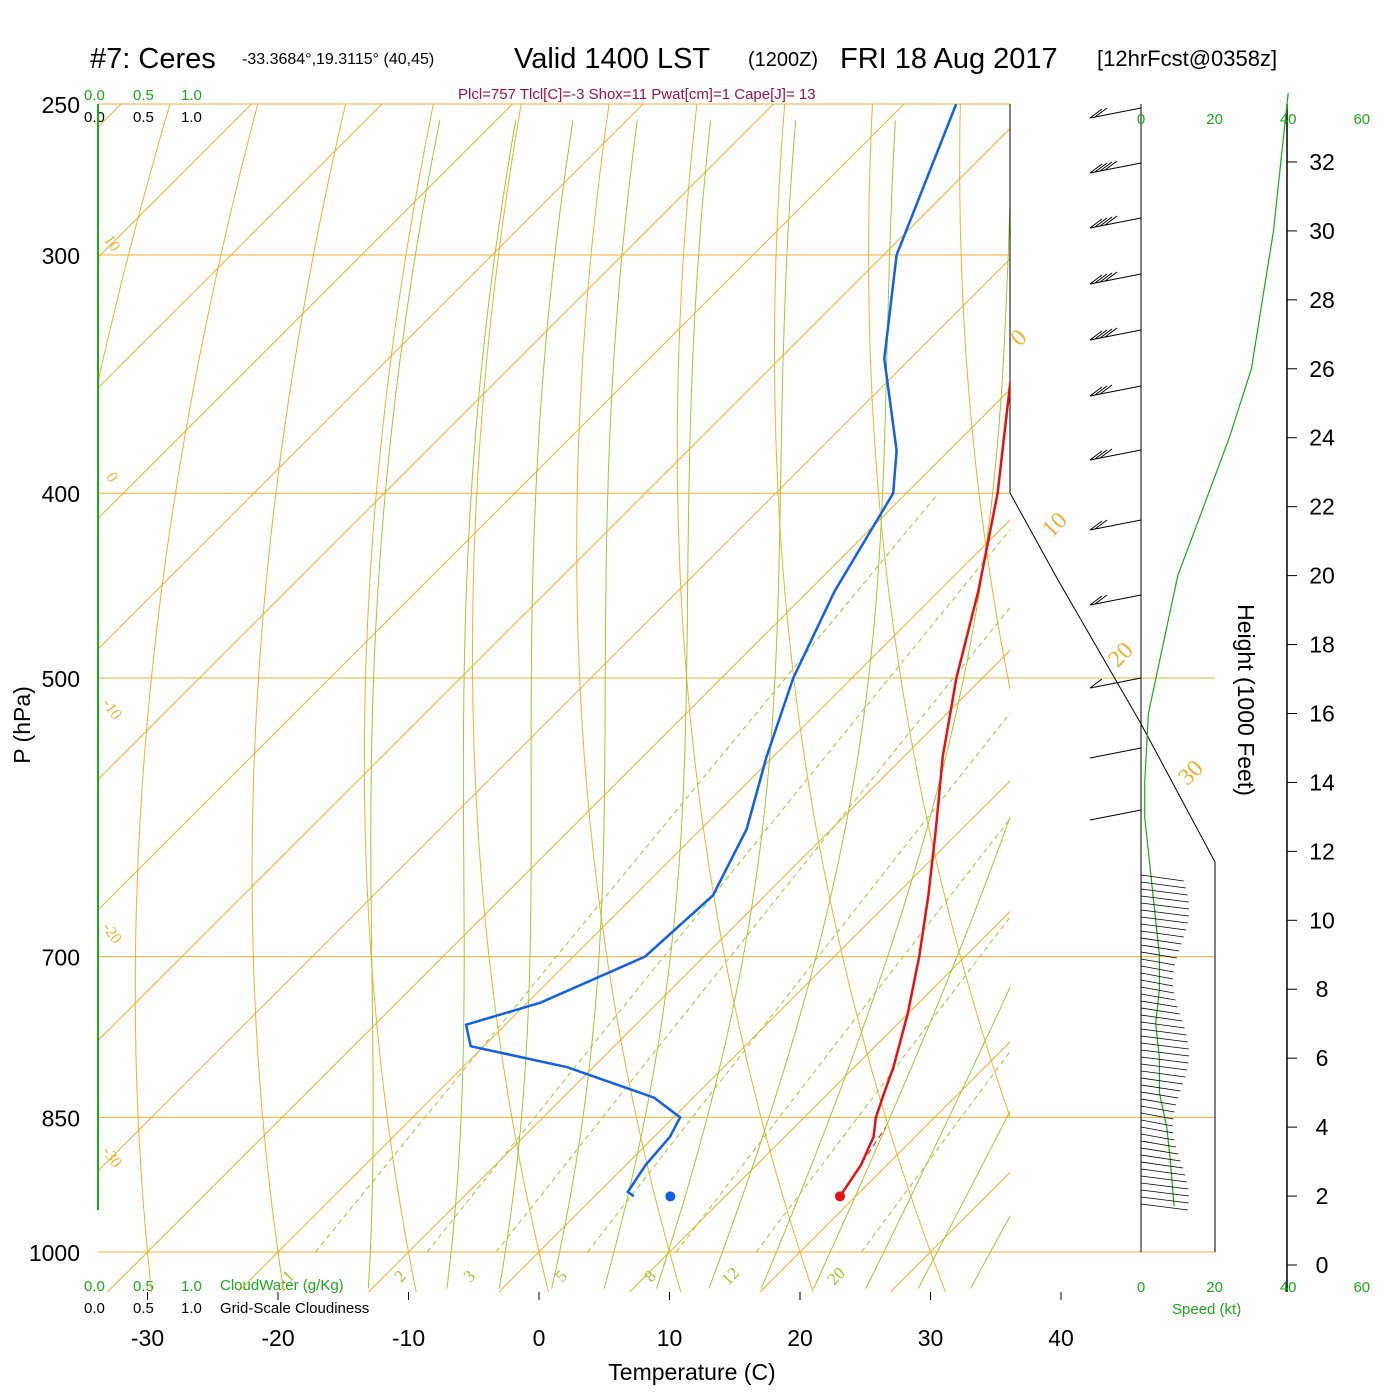 The height and width of the screenshot is (1400, 1400). I want to click on bottom-cloudwater-scale: 0.0 0.5 1.0 CloudWater (g/Kg), so click(214, 1286).